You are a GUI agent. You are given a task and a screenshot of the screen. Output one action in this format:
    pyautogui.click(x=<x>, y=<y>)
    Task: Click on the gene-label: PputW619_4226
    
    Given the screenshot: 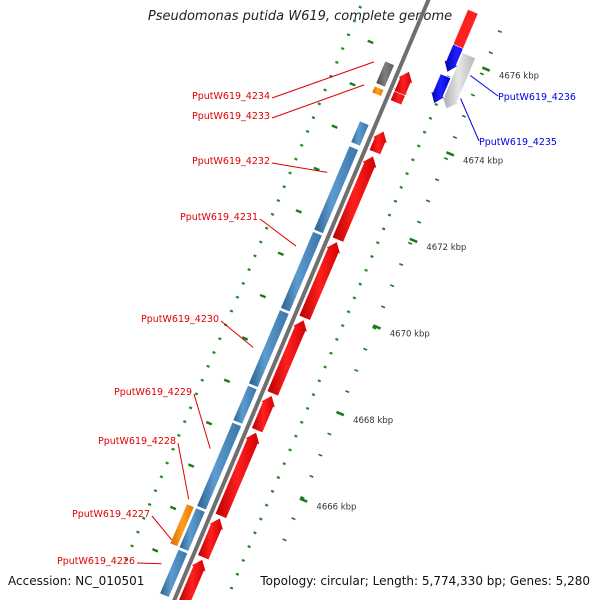 What is the action you would take?
    pyautogui.click(x=96, y=561)
    